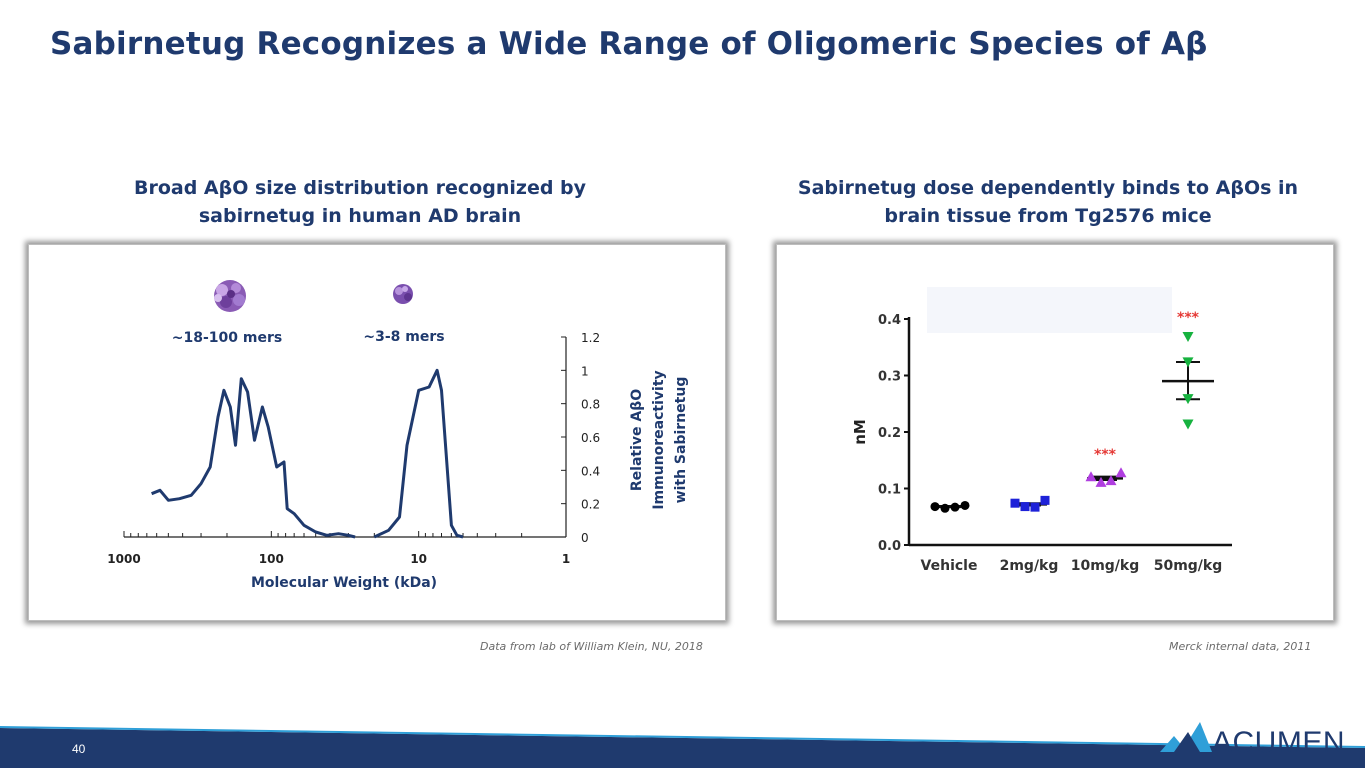  What do you see at coordinates (418, 559) in the screenshot?
I see `left-x-tick-label: 10` at bounding box center [418, 559].